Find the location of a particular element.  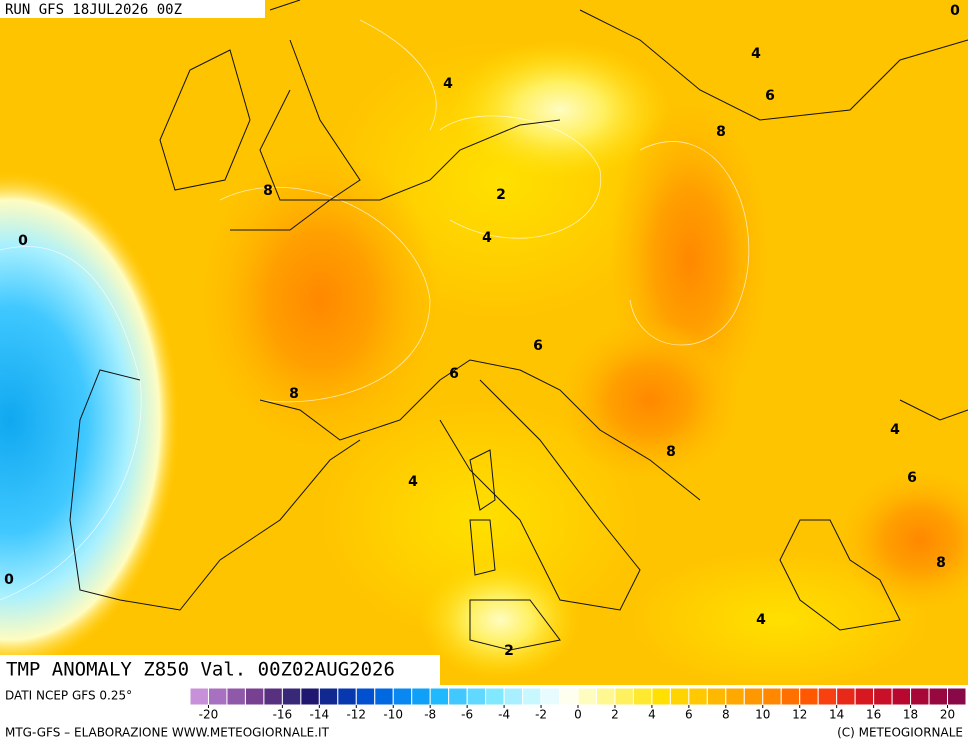

colorbar-tick-label: -20 is located at coordinates (209, 715).